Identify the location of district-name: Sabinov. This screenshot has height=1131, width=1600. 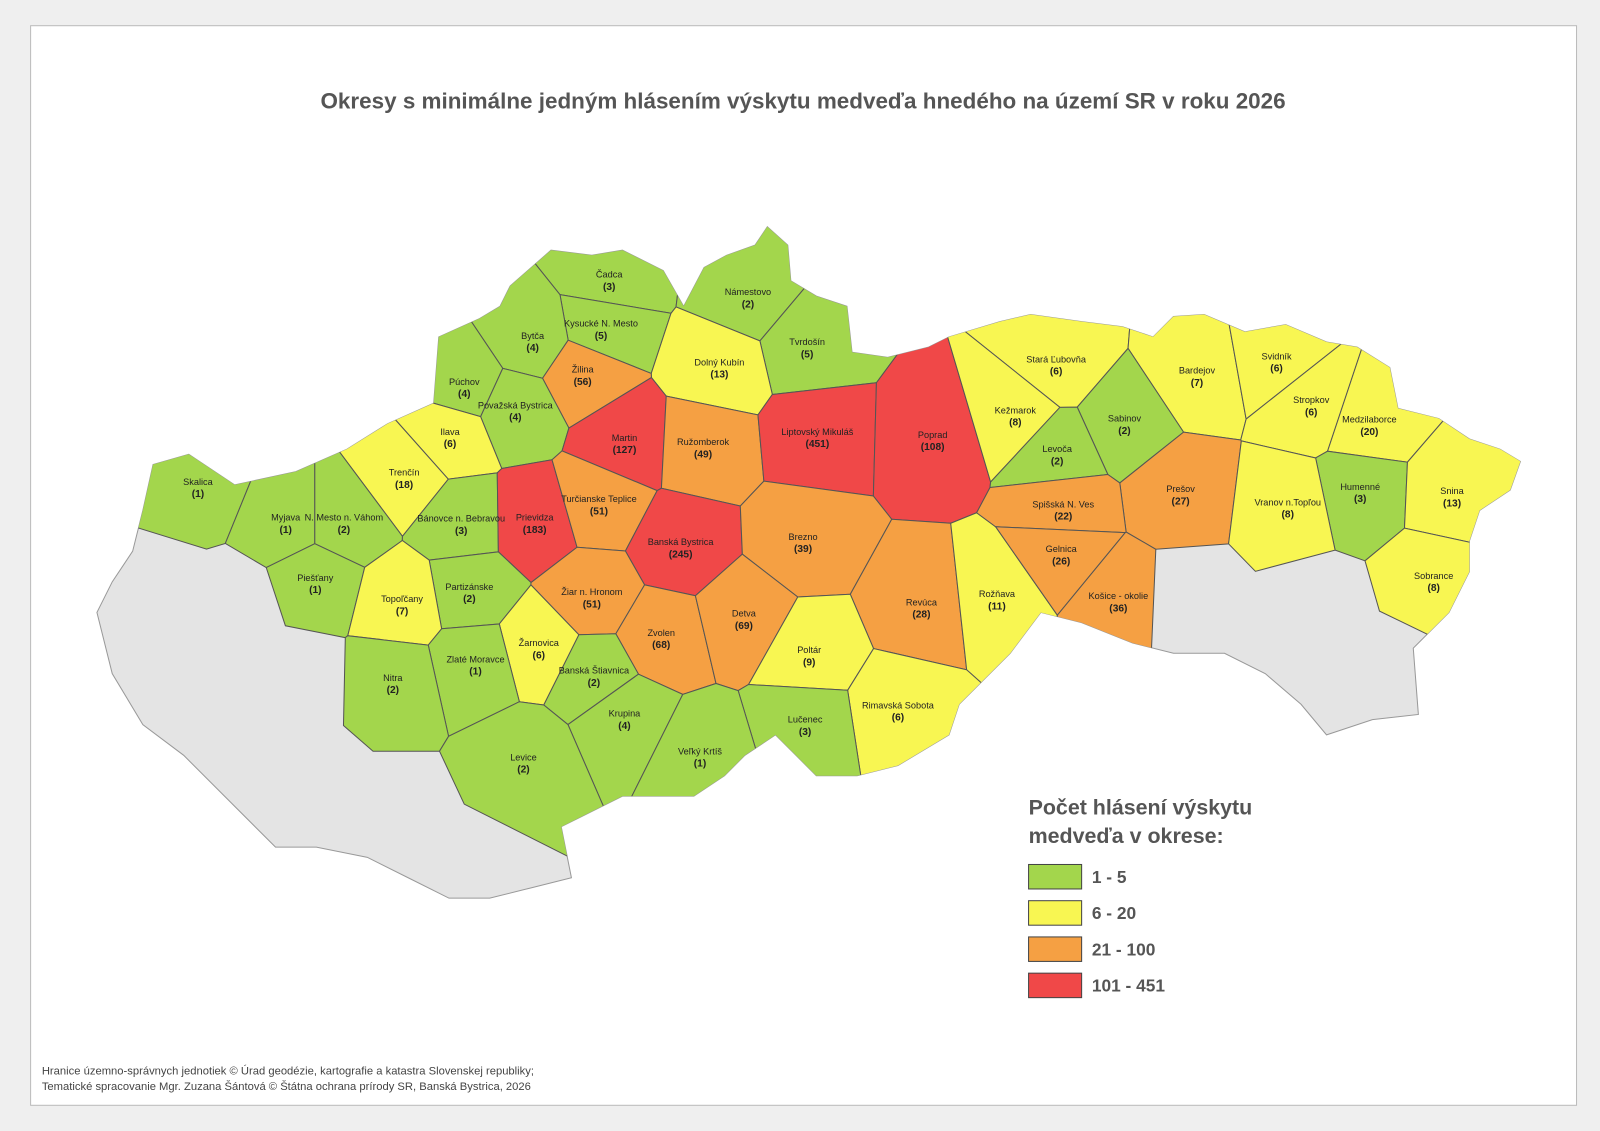
(1125, 419).